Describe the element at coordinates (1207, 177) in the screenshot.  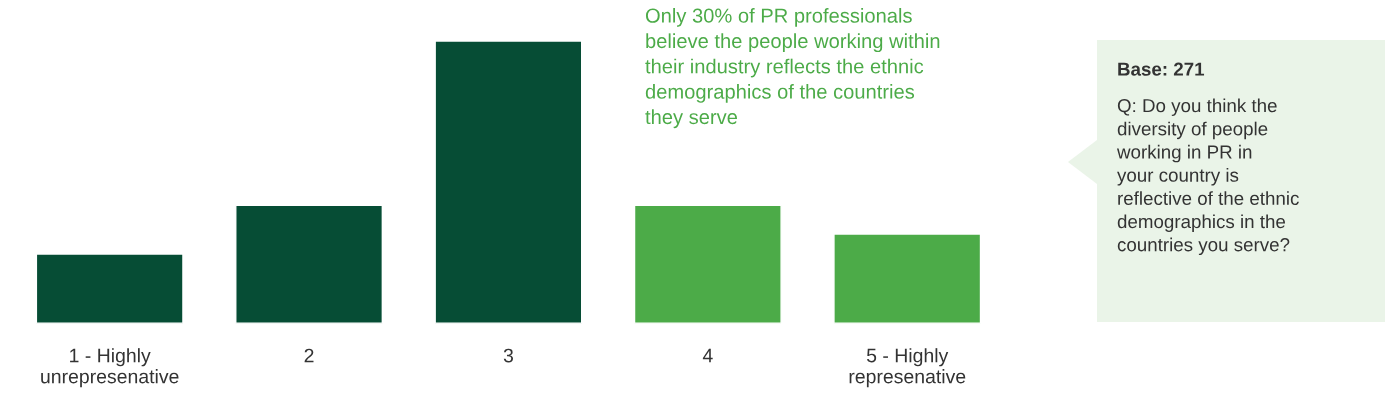
I see `text: Q: Do you think the diversity of people working in PR in your country is reflective of the ethnic demographics in the countries you serve?` at that location.